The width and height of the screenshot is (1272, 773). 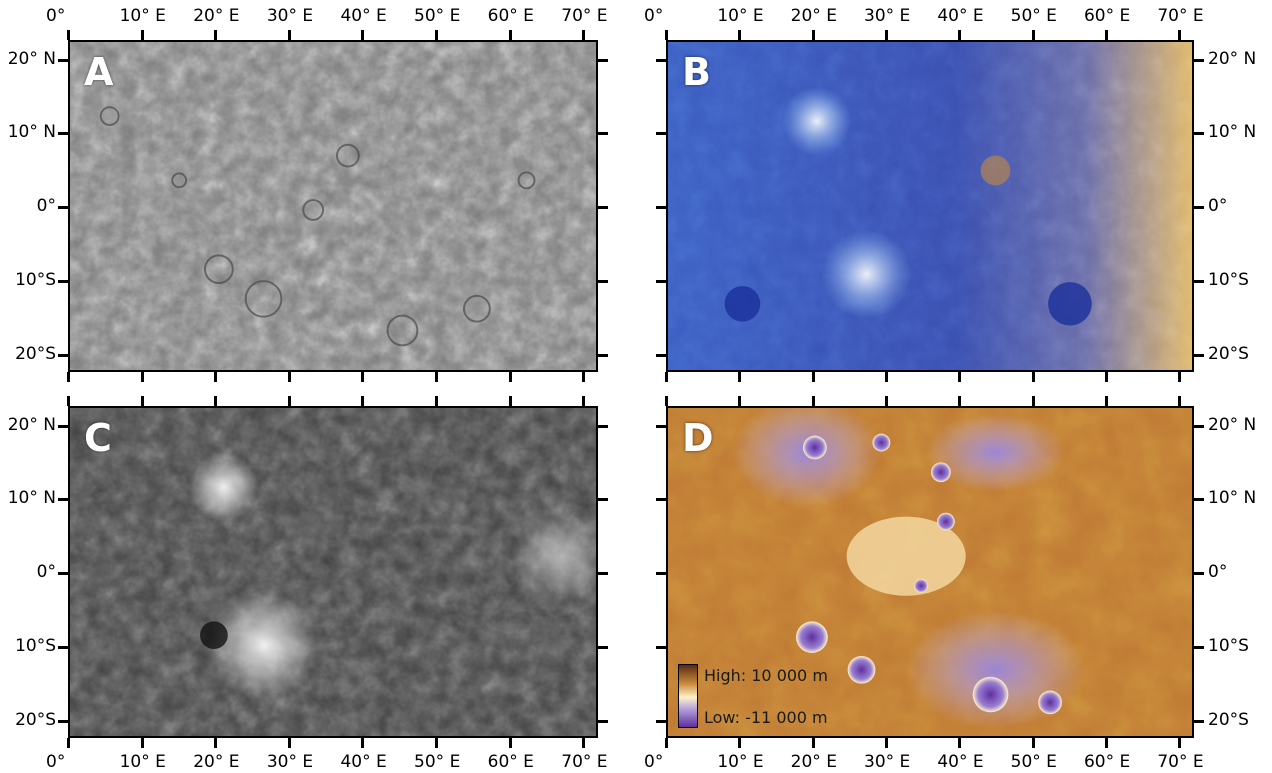 What do you see at coordinates (46, 572) in the screenshot?
I see `y-tick-label: 0°` at bounding box center [46, 572].